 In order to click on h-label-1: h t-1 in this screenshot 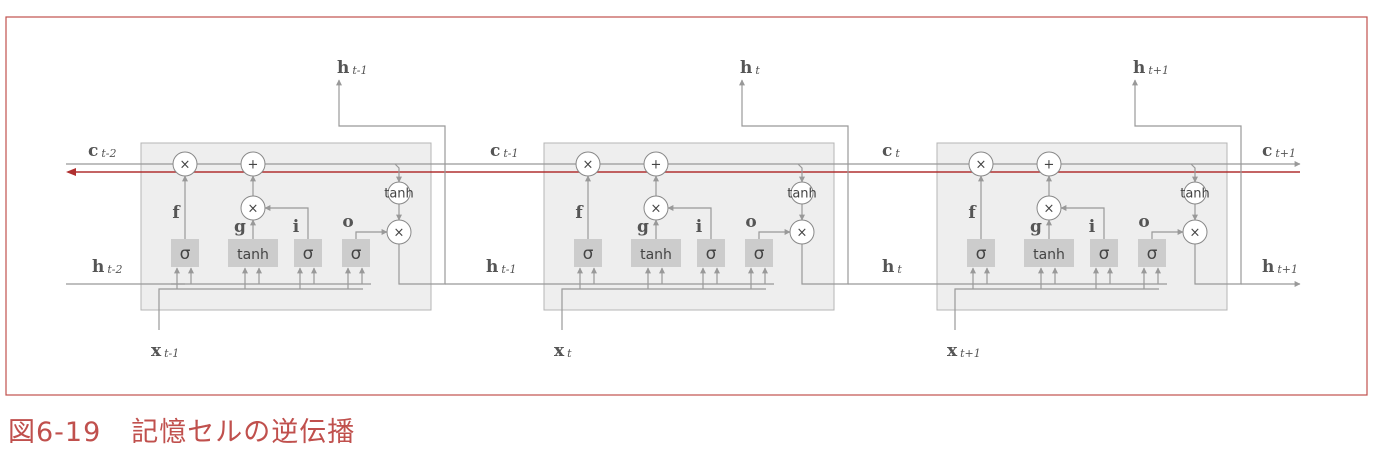, I will do `click(501, 267)`.